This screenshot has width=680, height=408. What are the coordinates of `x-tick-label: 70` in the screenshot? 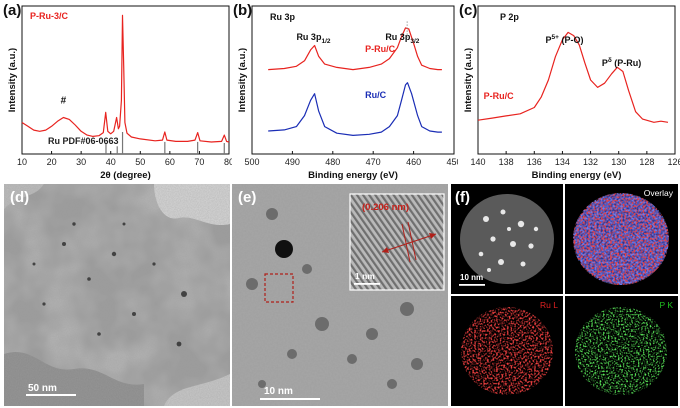 It's located at (199, 162).